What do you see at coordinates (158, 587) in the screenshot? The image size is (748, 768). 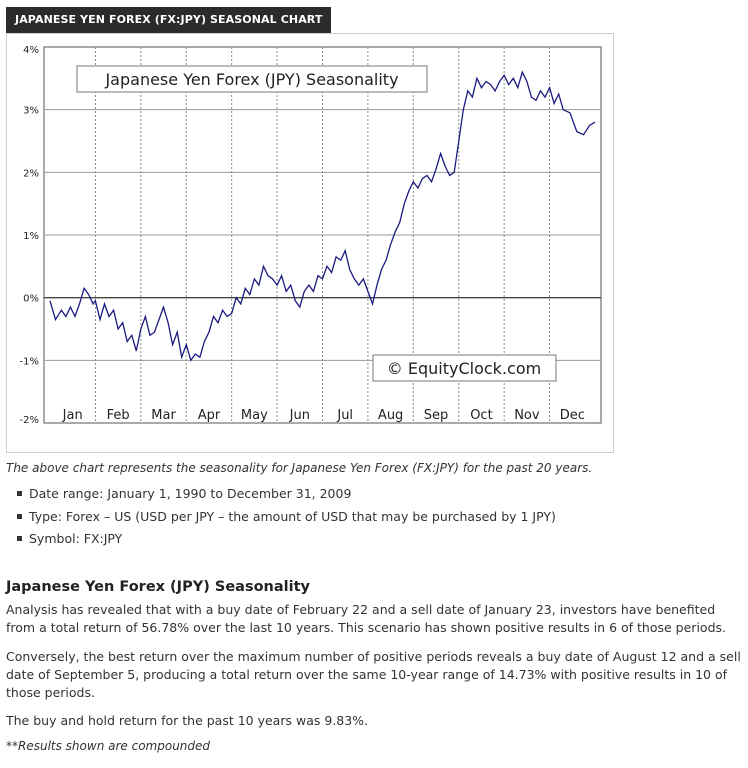 I see `section-heading: Japanese Yen Forex (JPY) Seasonality` at bounding box center [158, 587].